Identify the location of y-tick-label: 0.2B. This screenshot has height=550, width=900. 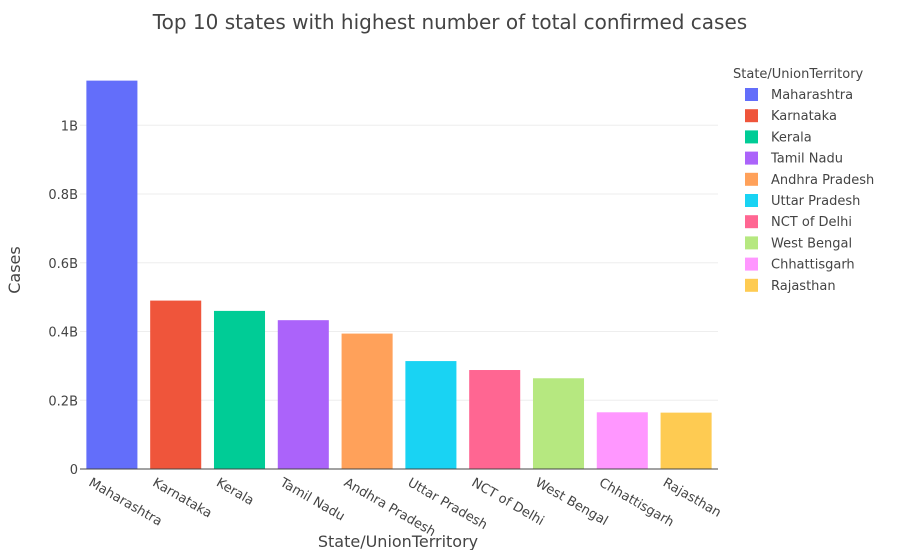
(63, 401).